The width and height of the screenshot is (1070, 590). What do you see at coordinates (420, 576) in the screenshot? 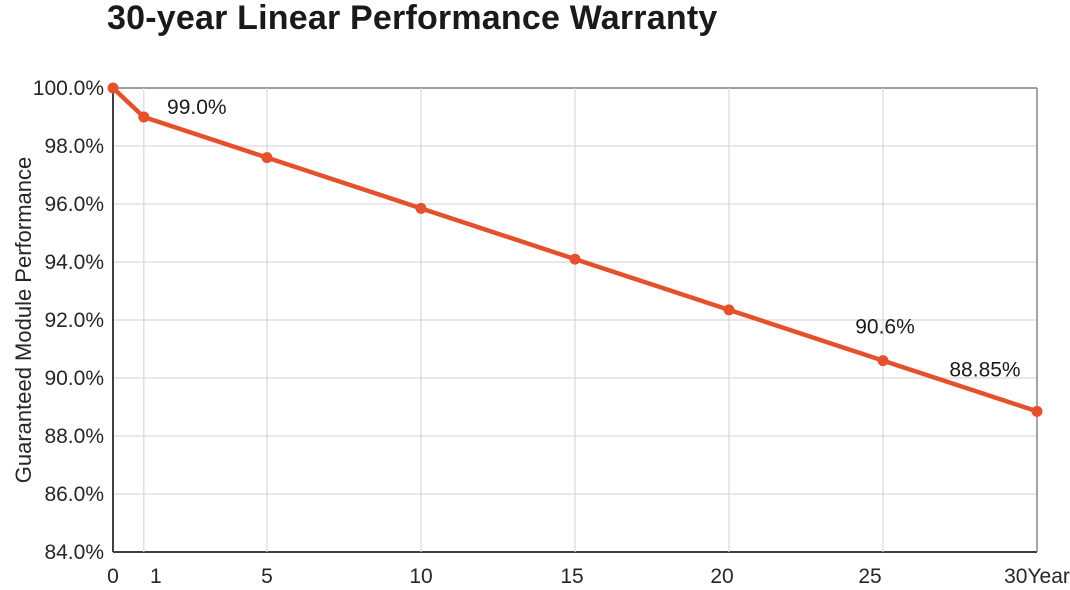
I see `x-tick-label: 10` at bounding box center [420, 576].